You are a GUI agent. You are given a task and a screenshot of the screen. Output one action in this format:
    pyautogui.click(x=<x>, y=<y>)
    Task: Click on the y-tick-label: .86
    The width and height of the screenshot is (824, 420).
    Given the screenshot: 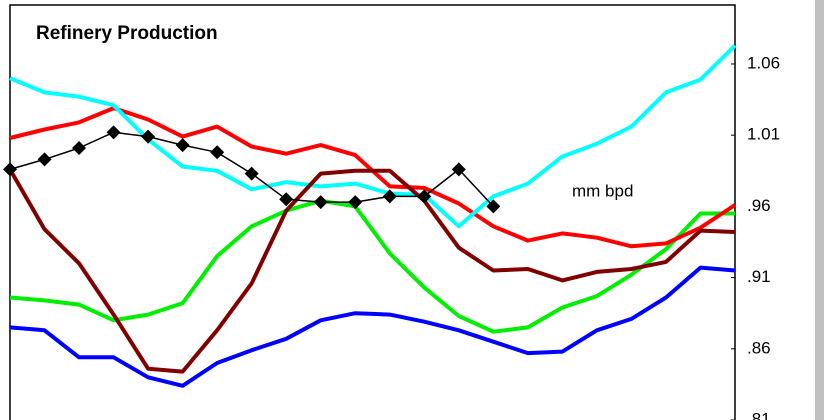 What is the action you would take?
    pyautogui.click(x=759, y=347)
    